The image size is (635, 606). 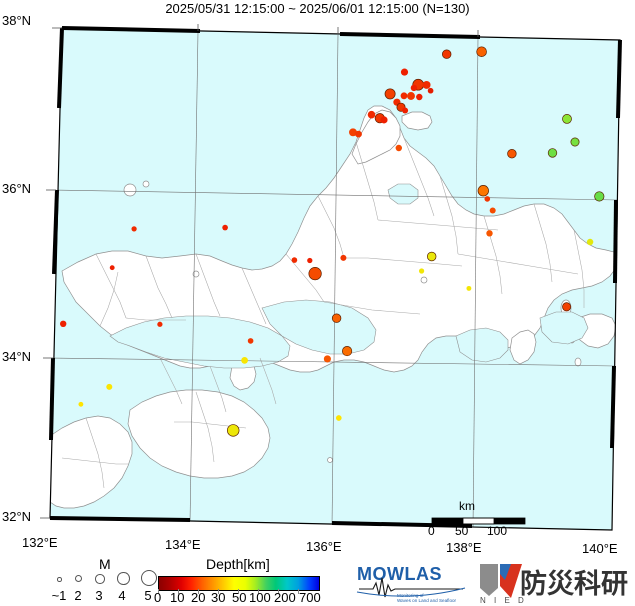 I want to click on nied-mark-left-icon, so click(x=489, y=580).